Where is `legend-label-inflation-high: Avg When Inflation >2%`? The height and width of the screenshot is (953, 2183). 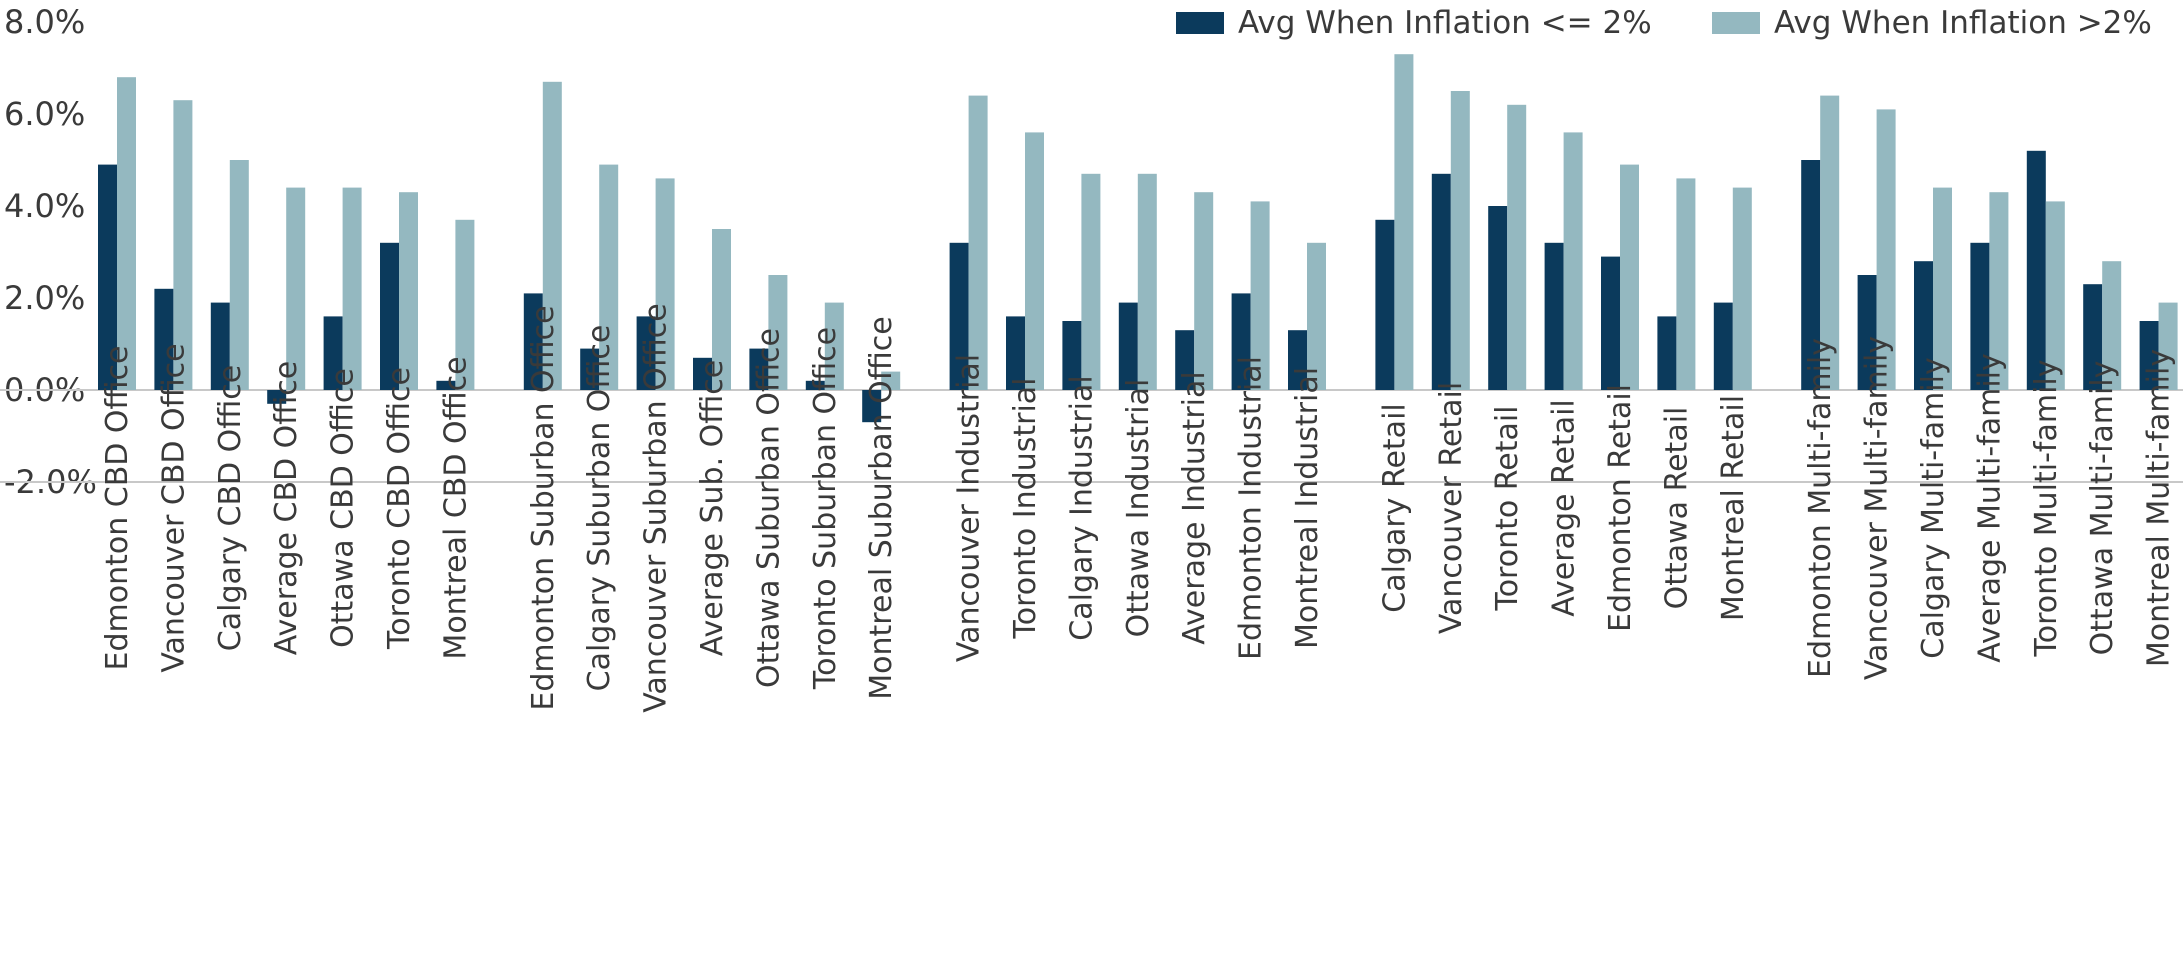
legend-label-inflation-high: Avg When Inflation >2% is located at coordinates (1963, 23).